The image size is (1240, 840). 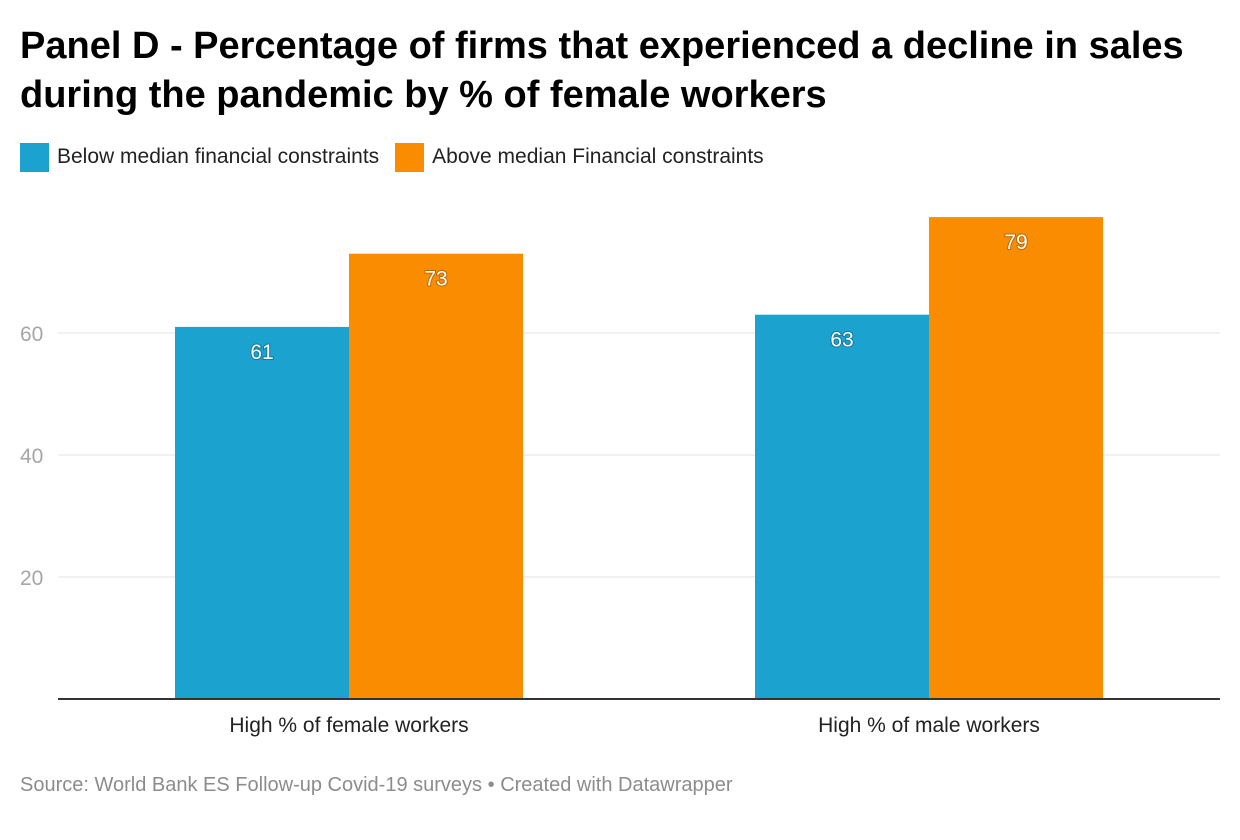 I want to click on legend-item-above-median: Above median Financial constraints, so click(x=579, y=157).